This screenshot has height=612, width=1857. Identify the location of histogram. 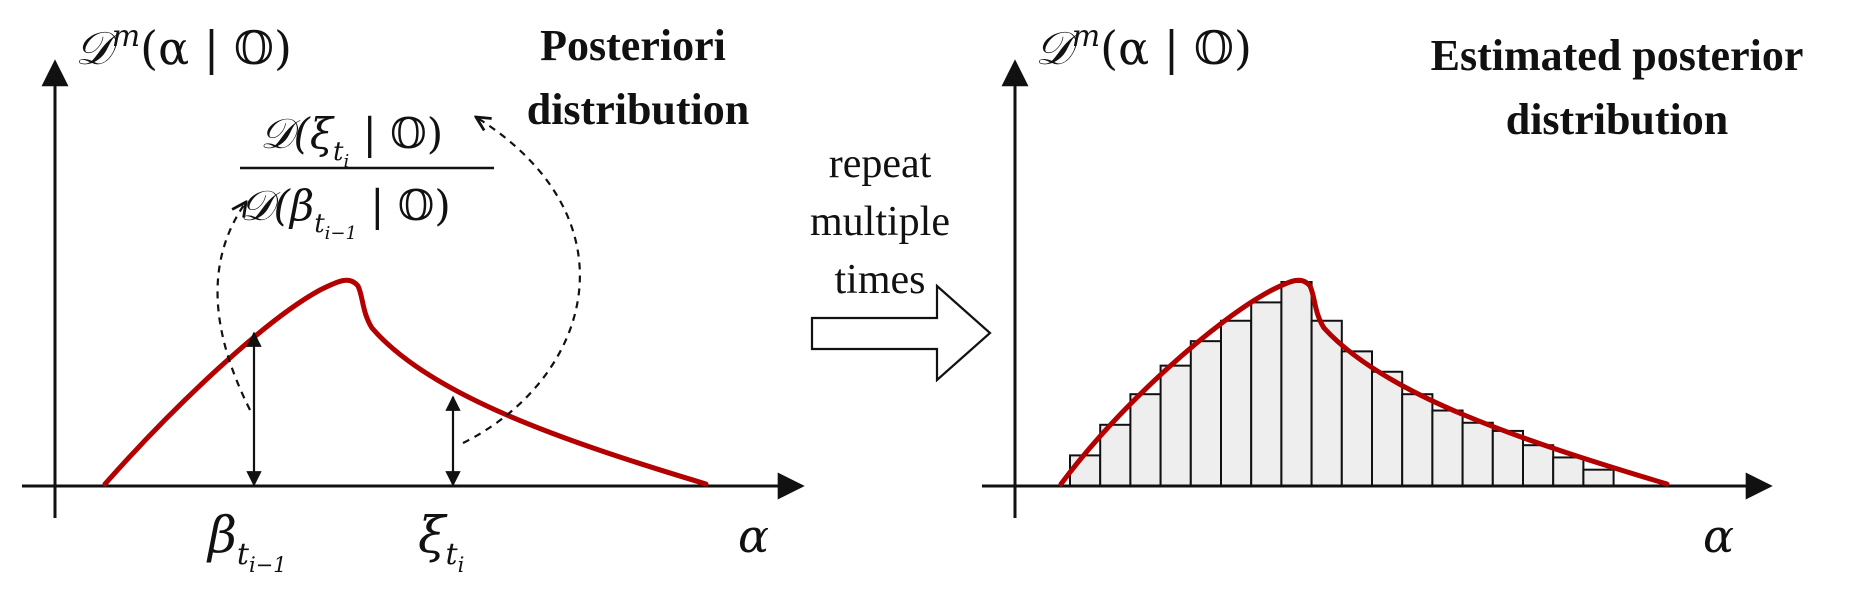
(1342, 384).